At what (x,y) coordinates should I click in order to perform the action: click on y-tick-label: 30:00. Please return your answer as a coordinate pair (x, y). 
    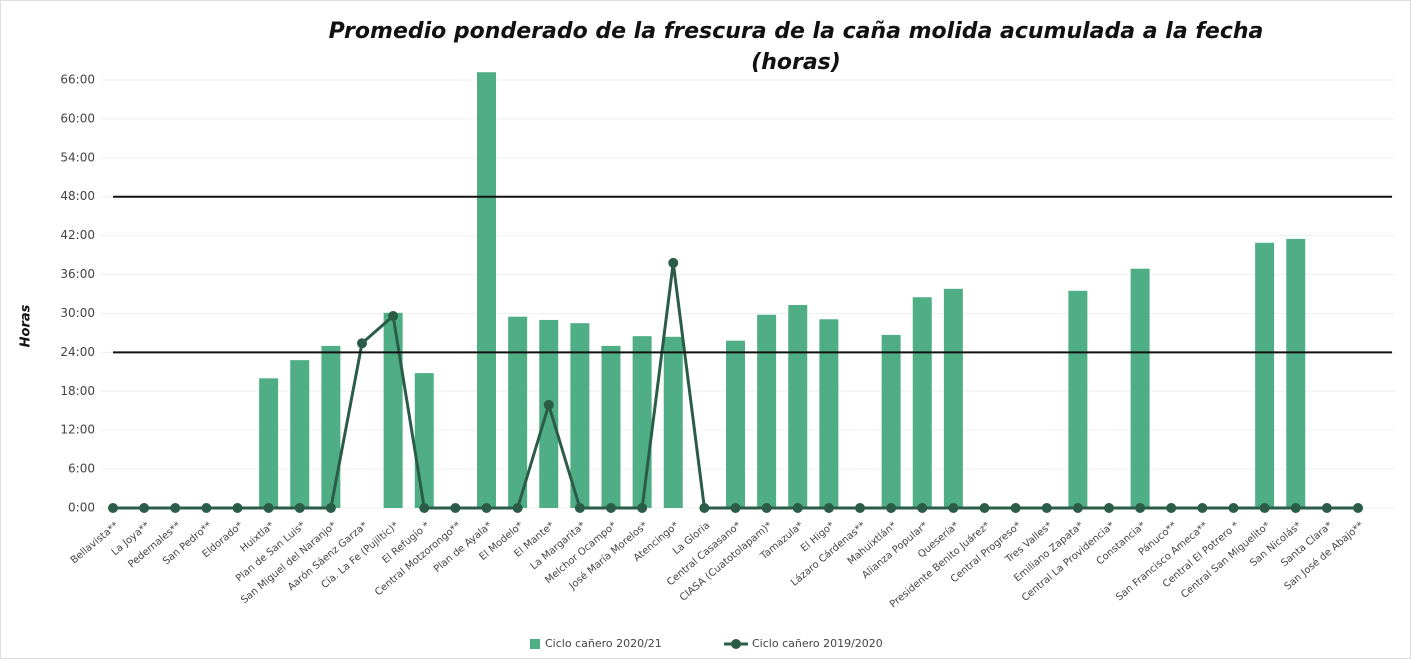
    Looking at the image, I should click on (77, 313).